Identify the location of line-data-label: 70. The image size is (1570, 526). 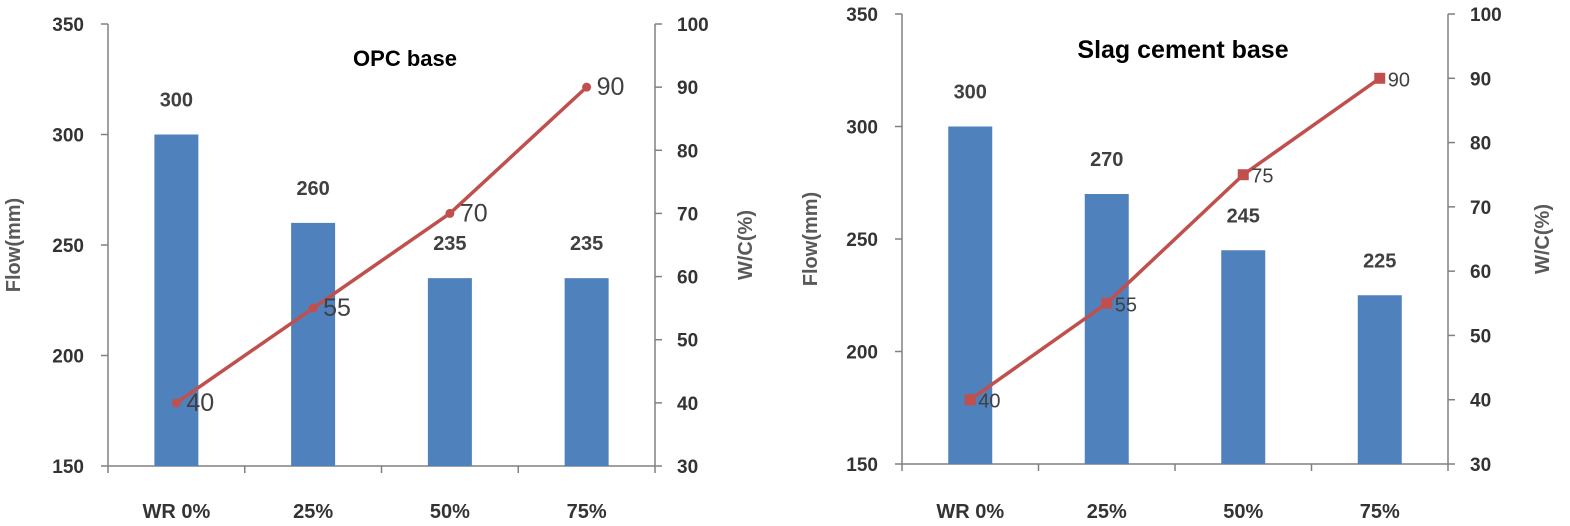
(474, 213).